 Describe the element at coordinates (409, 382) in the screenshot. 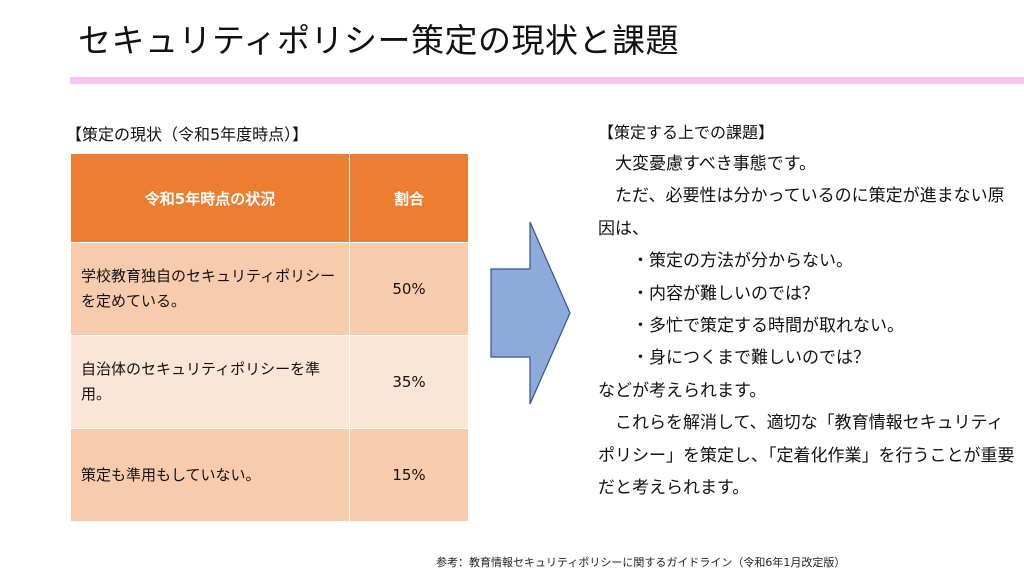

I see `ratio-cell: 35%` at that location.